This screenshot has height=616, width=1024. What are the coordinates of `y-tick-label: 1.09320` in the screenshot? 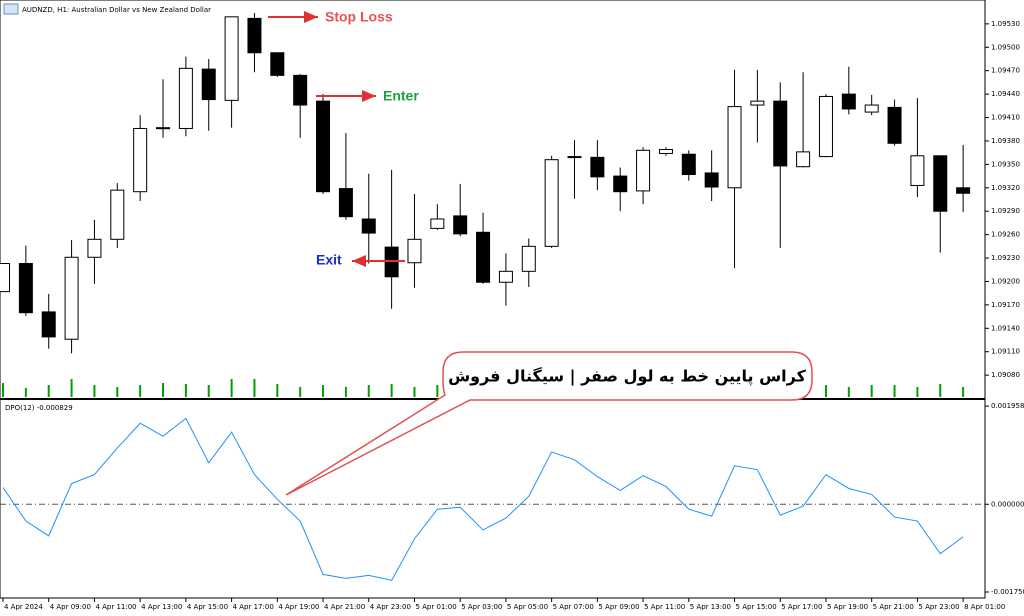 It's located at (1005, 188).